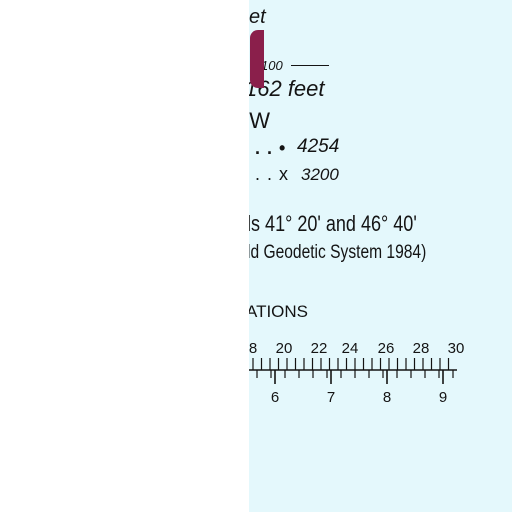 The image size is (512, 512). What do you see at coordinates (259, 120) in the screenshot?
I see `direction-fragment-text: 'W` at bounding box center [259, 120].